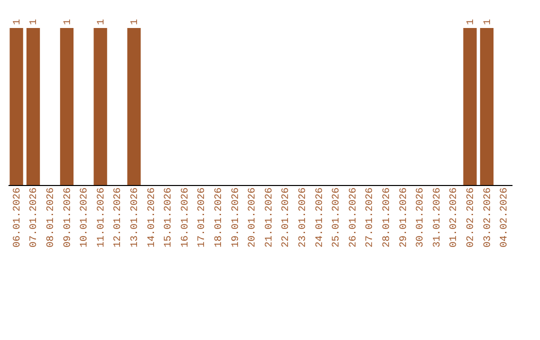  Describe the element at coordinates (270, 218) in the screenshot. I see `x-tick-label: 21.01.2026` at that location.